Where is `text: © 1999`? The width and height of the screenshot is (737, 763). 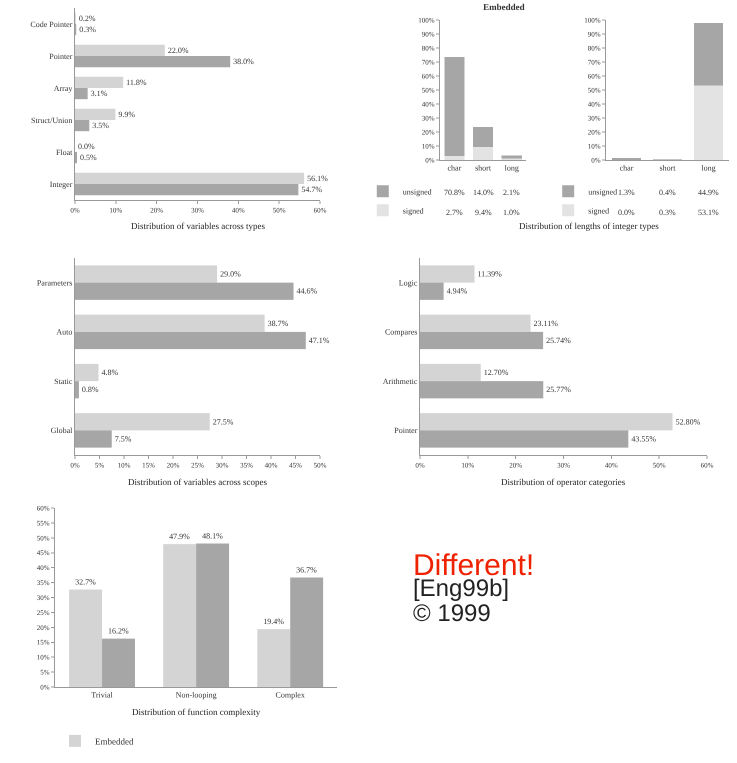 text: © 1999 is located at coordinates (452, 613).